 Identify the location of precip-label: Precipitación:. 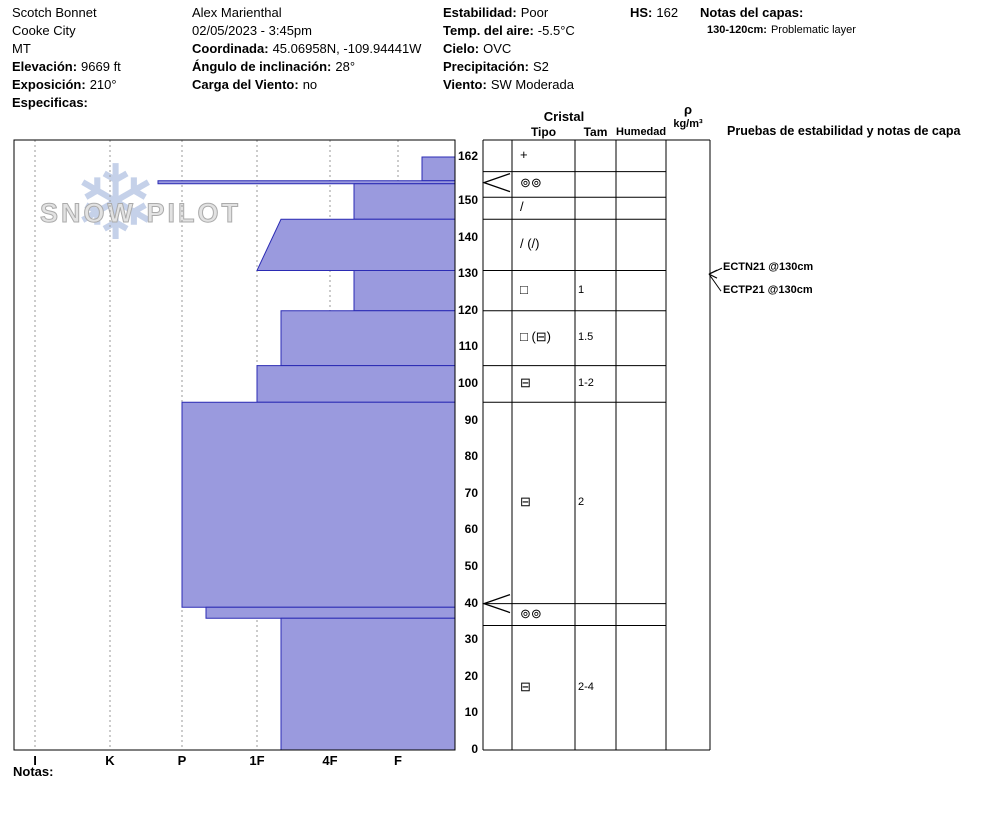
(486, 66).